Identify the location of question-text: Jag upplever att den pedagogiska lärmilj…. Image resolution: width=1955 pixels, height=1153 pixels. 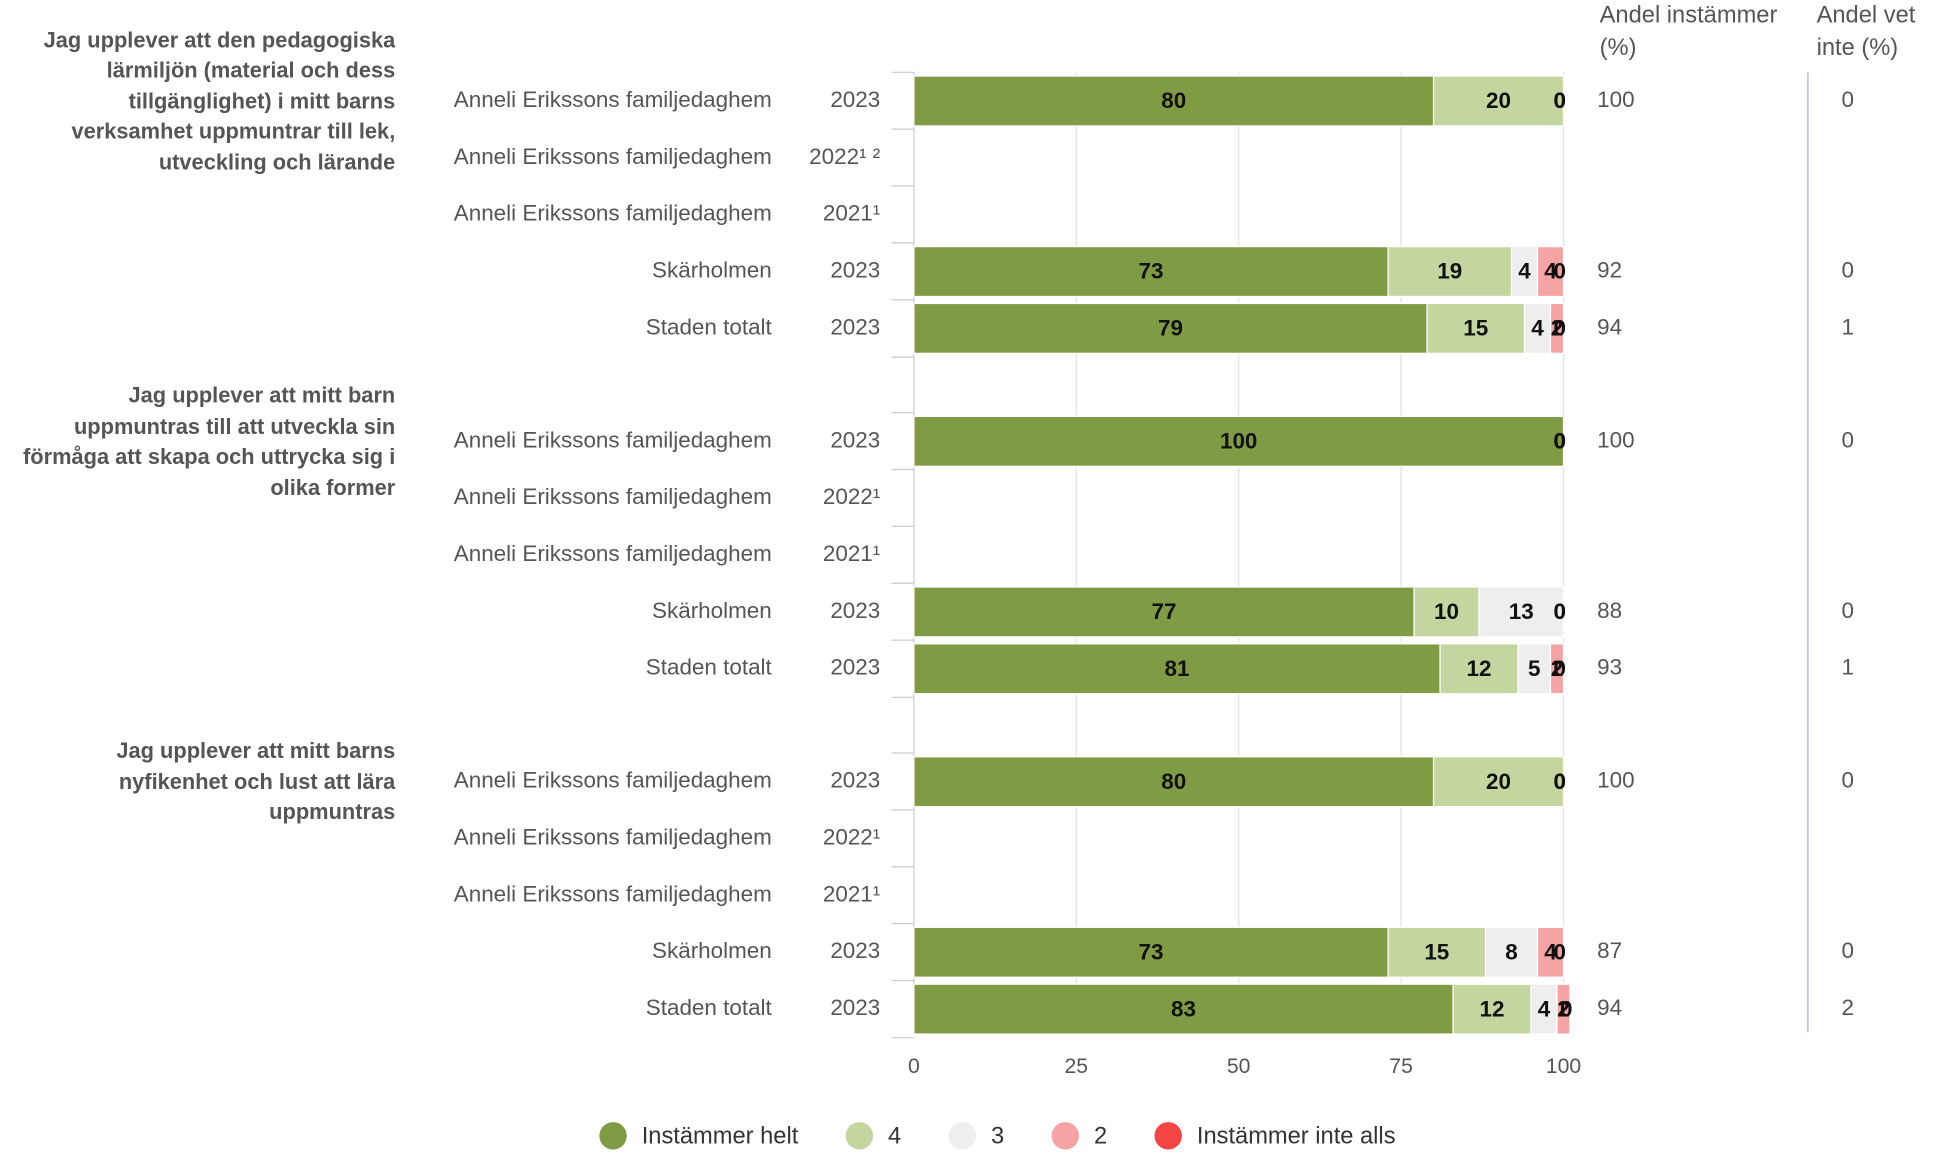
(219, 101).